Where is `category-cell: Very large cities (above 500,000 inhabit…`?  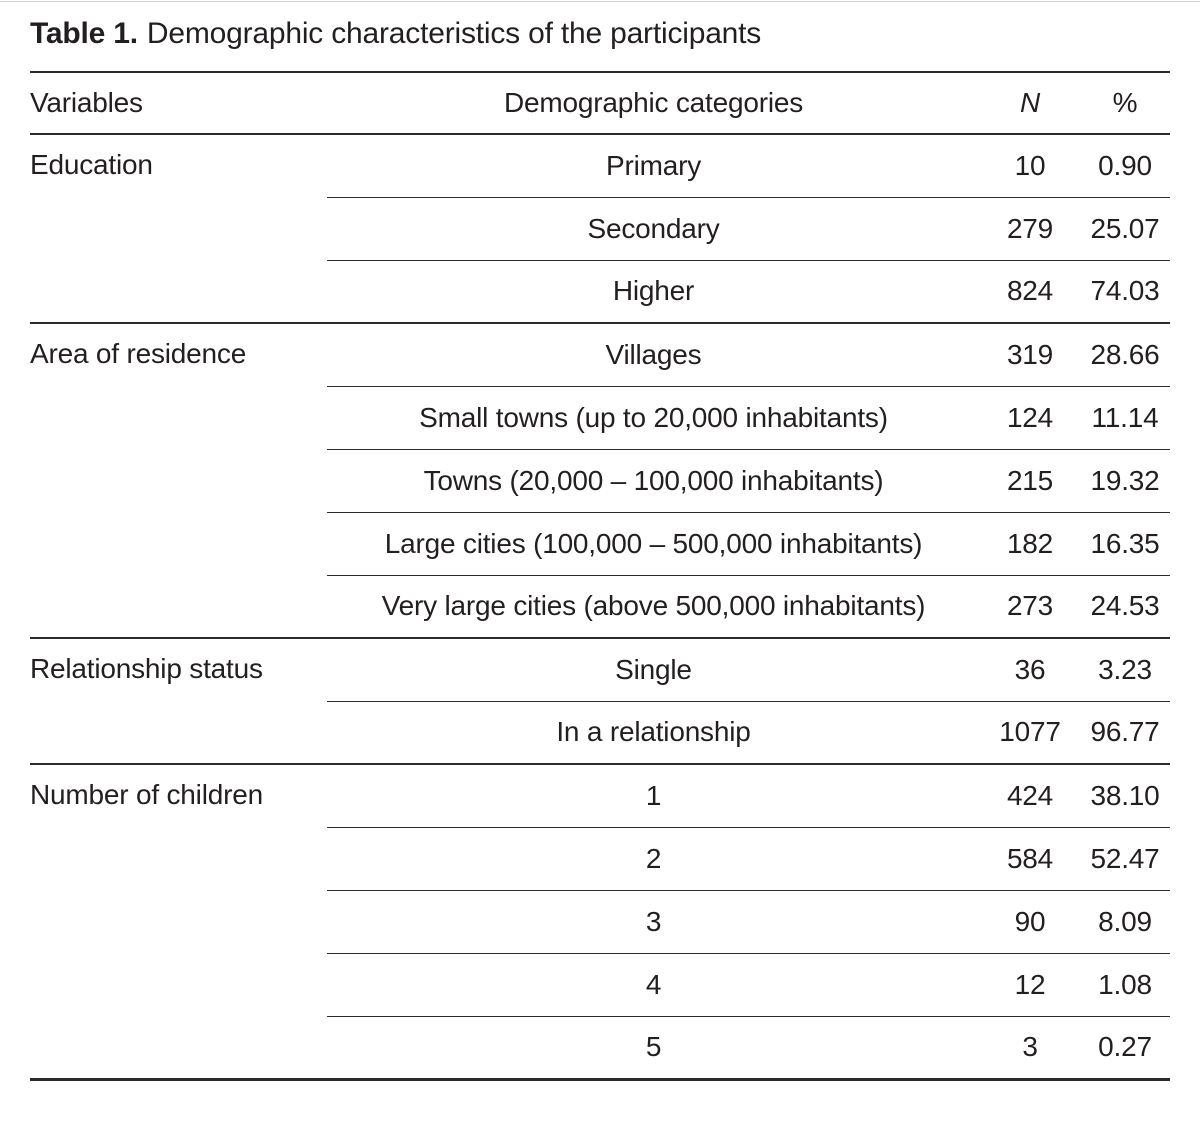
category-cell: Very large cities (above 500,000 inhabit… is located at coordinates (653, 607).